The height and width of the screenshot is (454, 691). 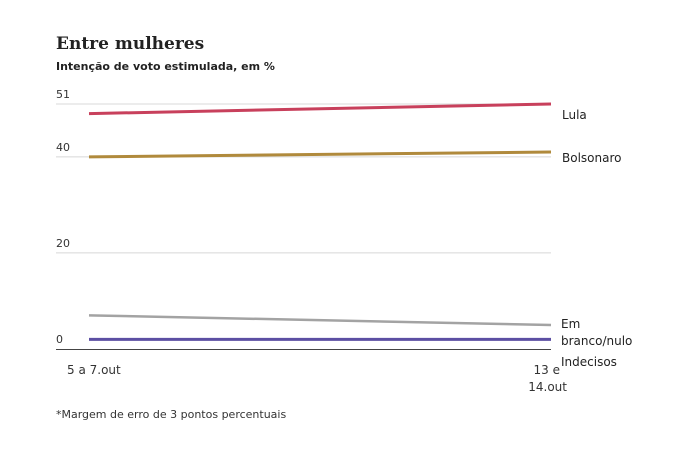 What do you see at coordinates (63, 147) in the screenshot?
I see `y-tick-label: 40` at bounding box center [63, 147].